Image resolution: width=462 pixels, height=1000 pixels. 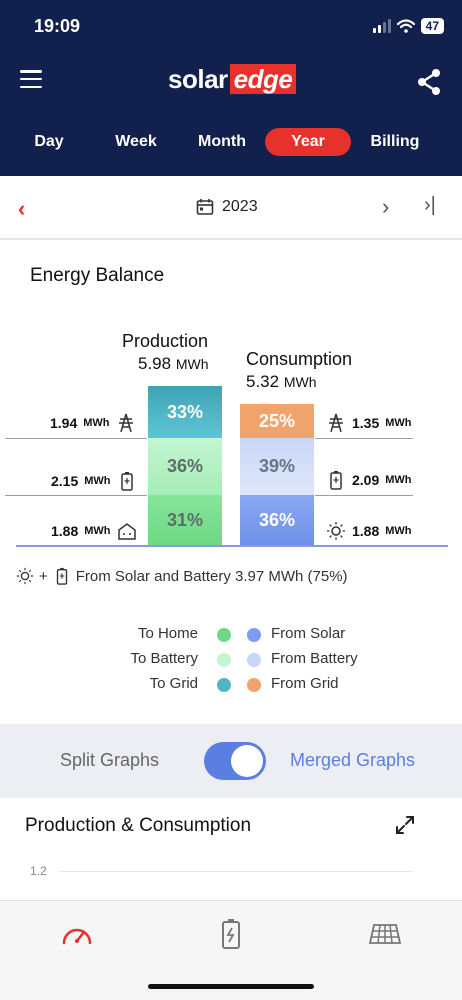 What do you see at coordinates (38, 871) in the screenshot?
I see `y-axis-tick: 1.2` at bounding box center [38, 871].